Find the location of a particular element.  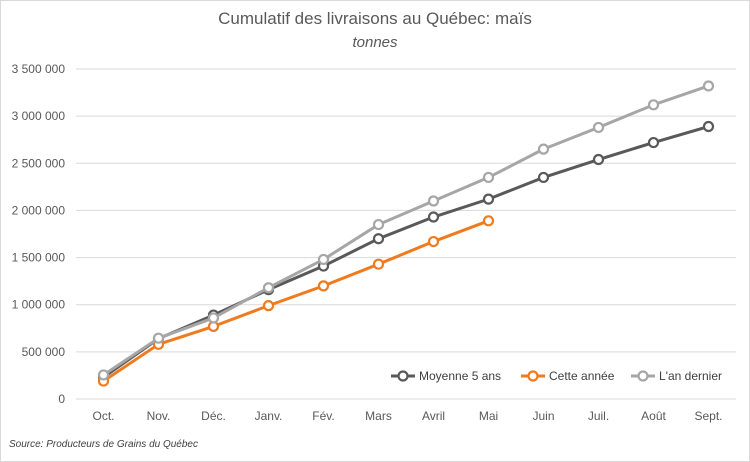

legend-label: Cette année is located at coordinates (582, 376).